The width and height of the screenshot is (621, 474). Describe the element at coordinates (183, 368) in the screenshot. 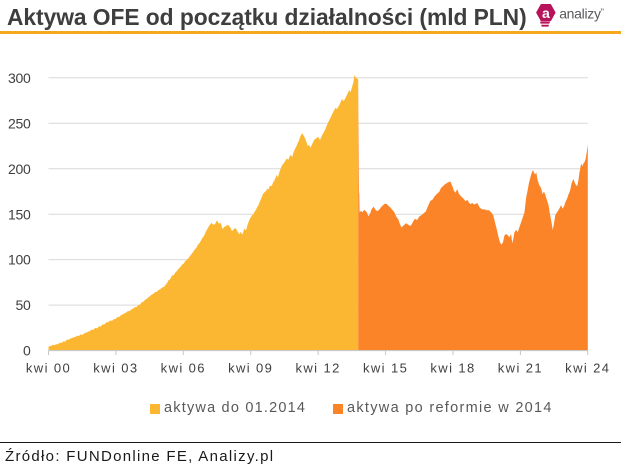

I see `svg-text: kwi 06` at that location.